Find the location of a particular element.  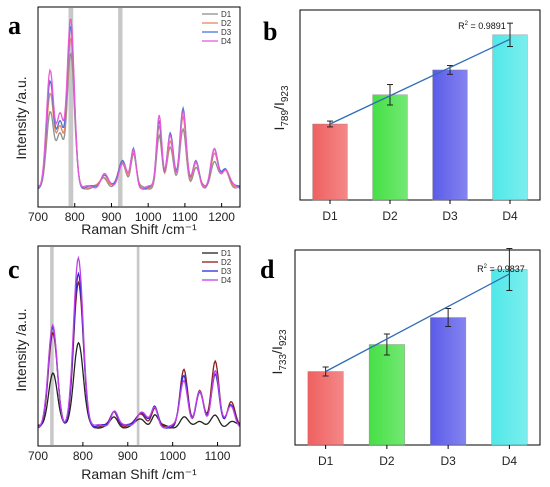

y-axis-label-b-sub2: 923 is located at coordinates (285, 93).